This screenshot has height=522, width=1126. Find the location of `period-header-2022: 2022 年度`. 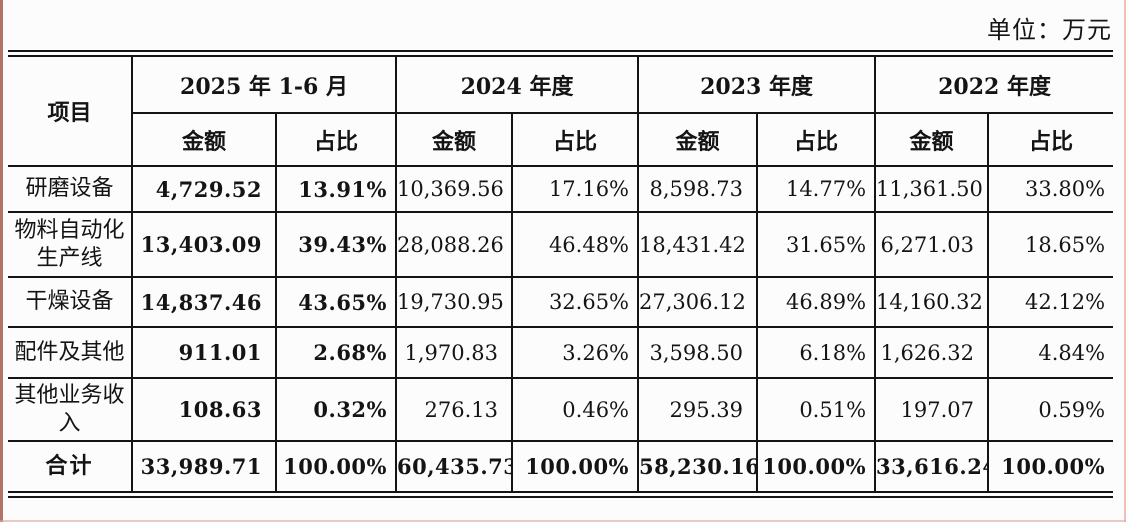

period-header-2022: 2022 年度 is located at coordinates (994, 85).